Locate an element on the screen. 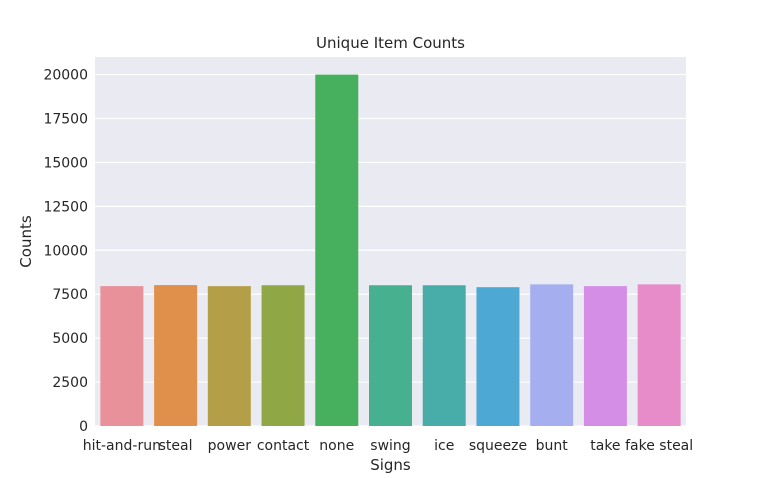 This screenshot has width=763, height=478. bar-ice is located at coordinates (444, 355).